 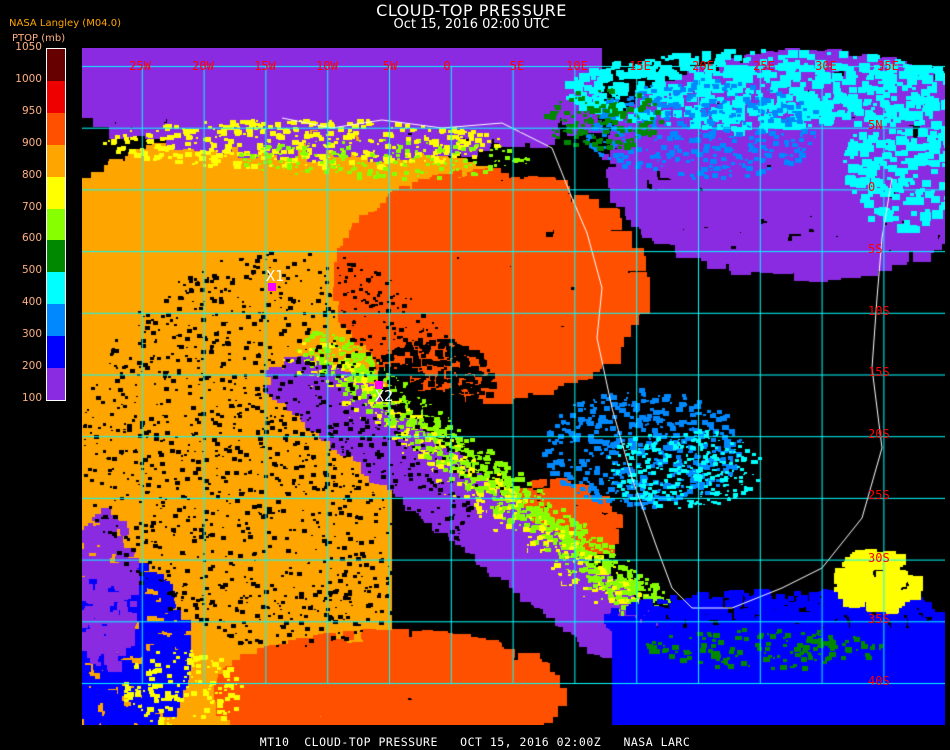 What do you see at coordinates (28, 78) in the screenshot?
I see `legend-tick-label: 1000` at bounding box center [28, 78].